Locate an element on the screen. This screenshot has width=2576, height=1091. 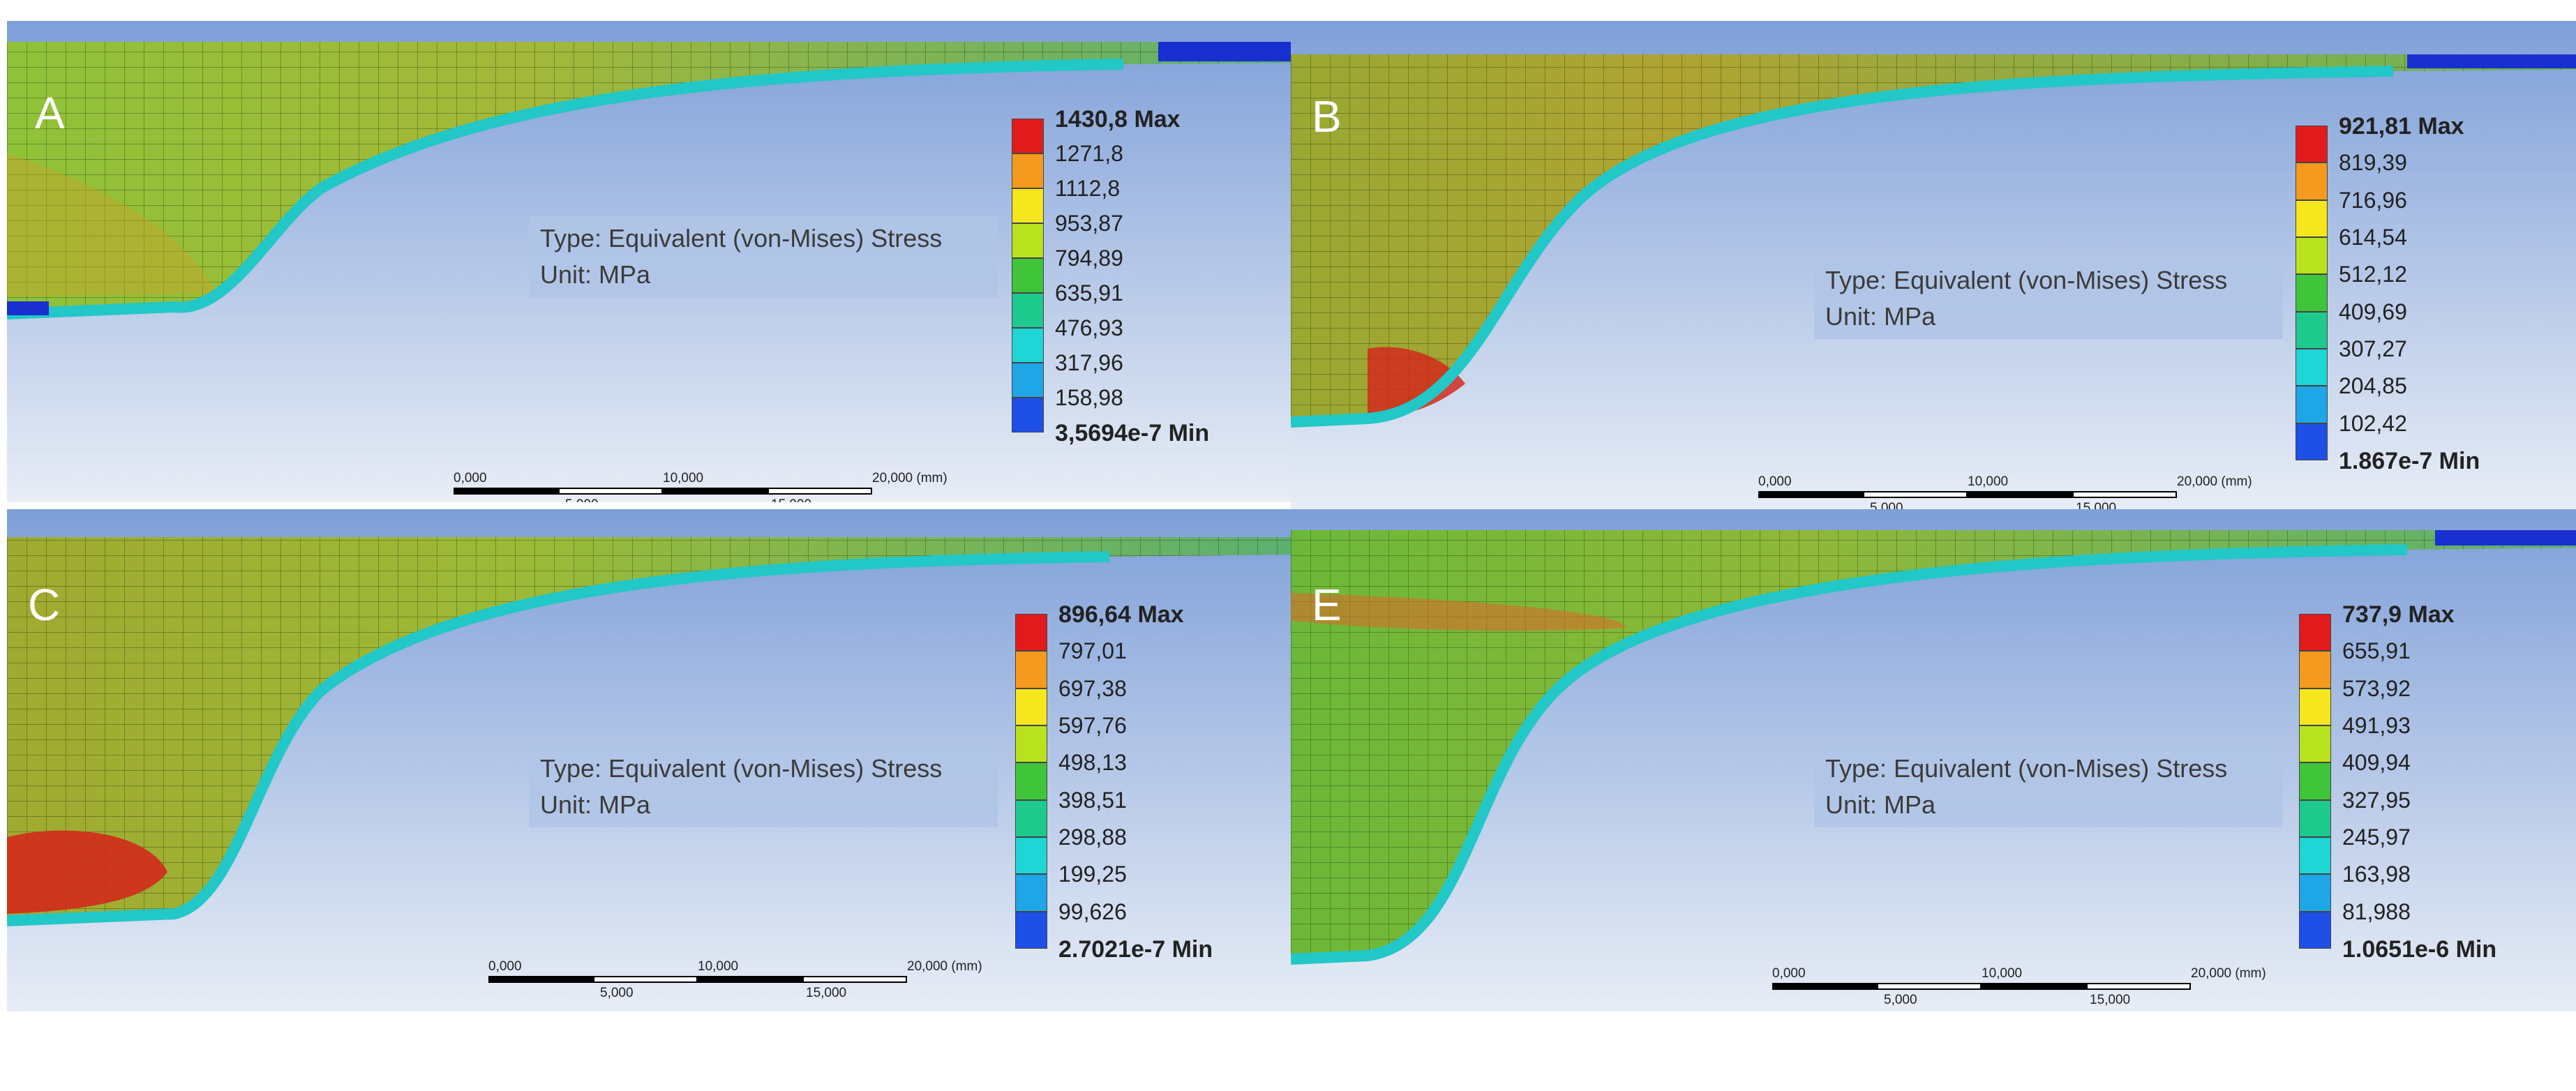
legend-tick-label: 953,87 is located at coordinates (1089, 223).